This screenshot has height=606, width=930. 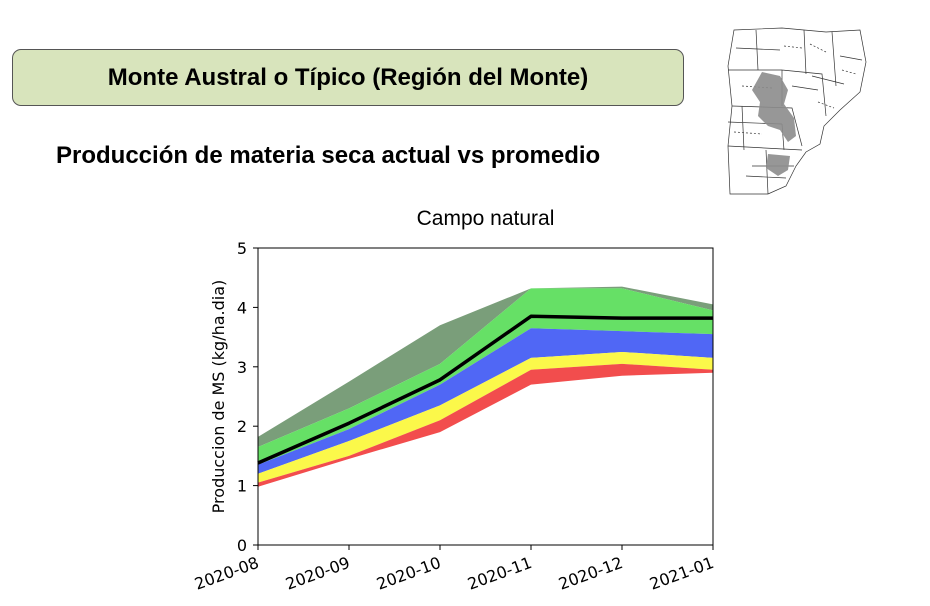 I want to click on y-tick-label: 4, so click(x=242, y=307).